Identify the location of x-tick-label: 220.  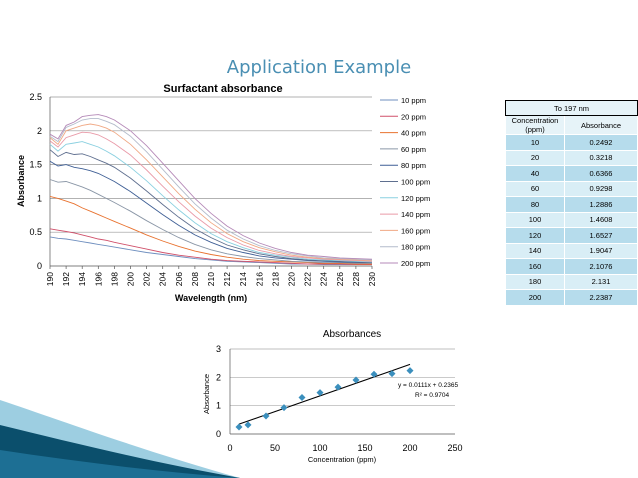
(292, 279).